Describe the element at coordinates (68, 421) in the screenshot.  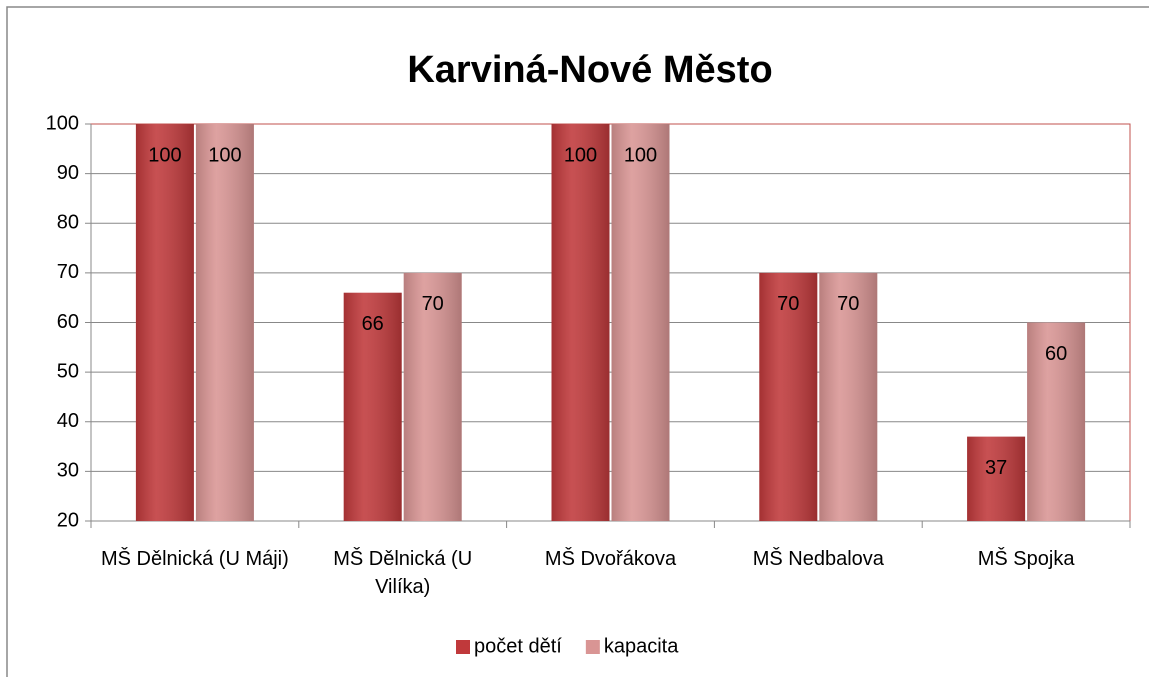
I see `y-tick-label: 40` at that location.